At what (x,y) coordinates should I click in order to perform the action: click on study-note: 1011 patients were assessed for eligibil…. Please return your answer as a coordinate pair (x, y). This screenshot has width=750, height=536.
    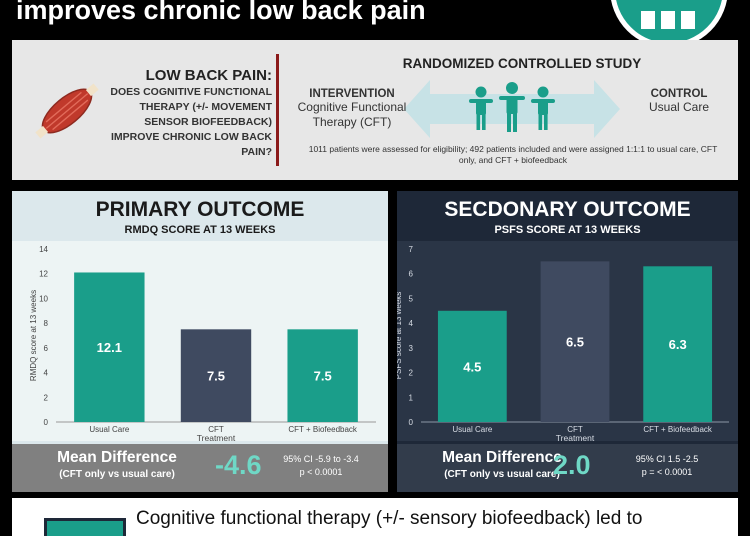
    Looking at the image, I should click on (513, 154).